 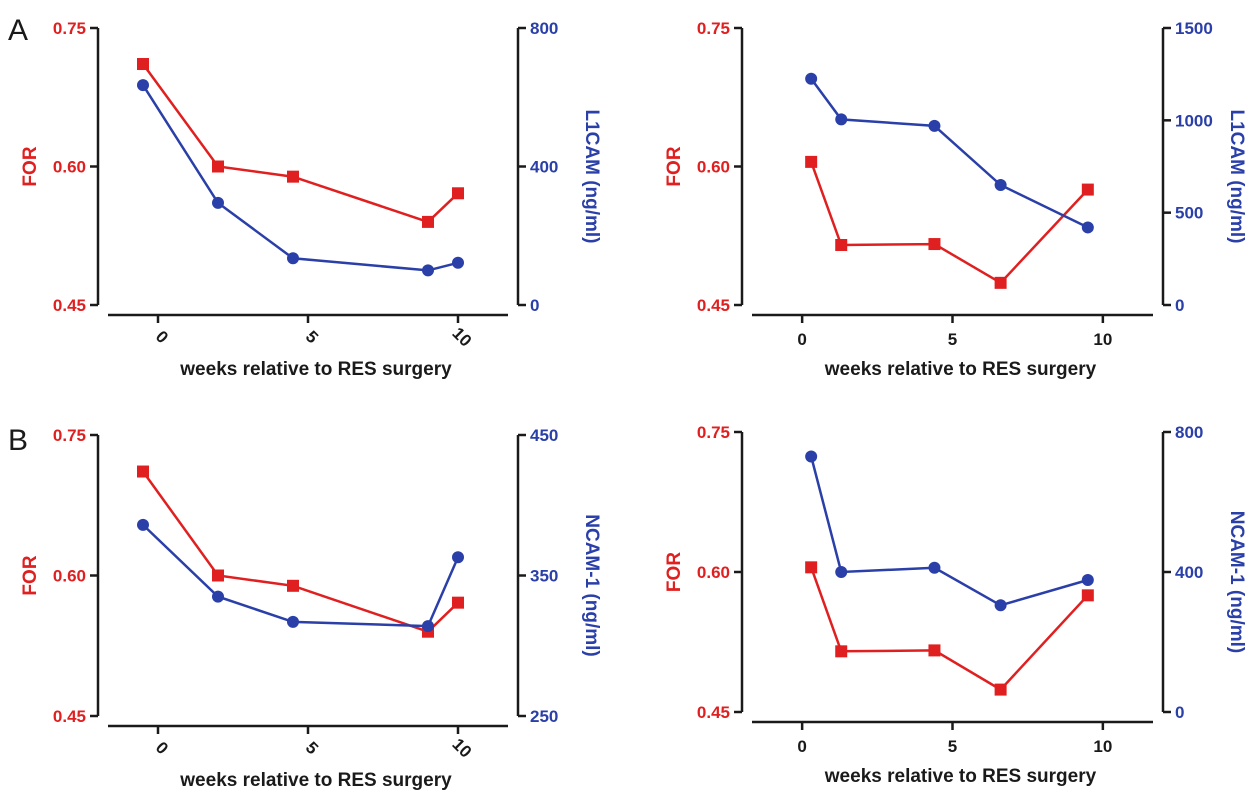 I want to click on right-y-tick-label: 250, so click(x=544, y=716).